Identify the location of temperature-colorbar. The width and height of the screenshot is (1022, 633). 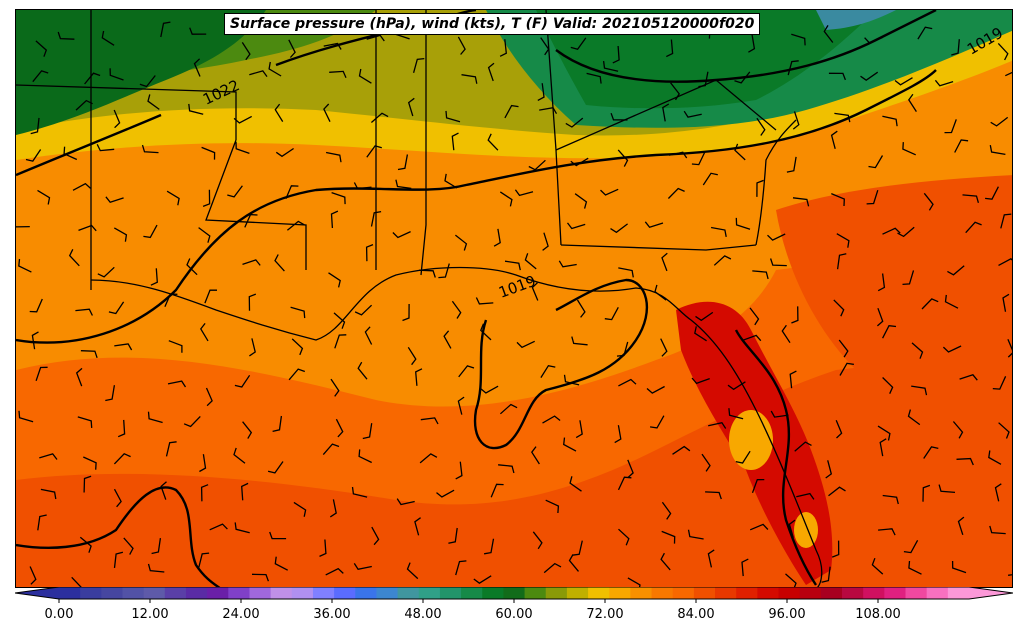
(514, 595).